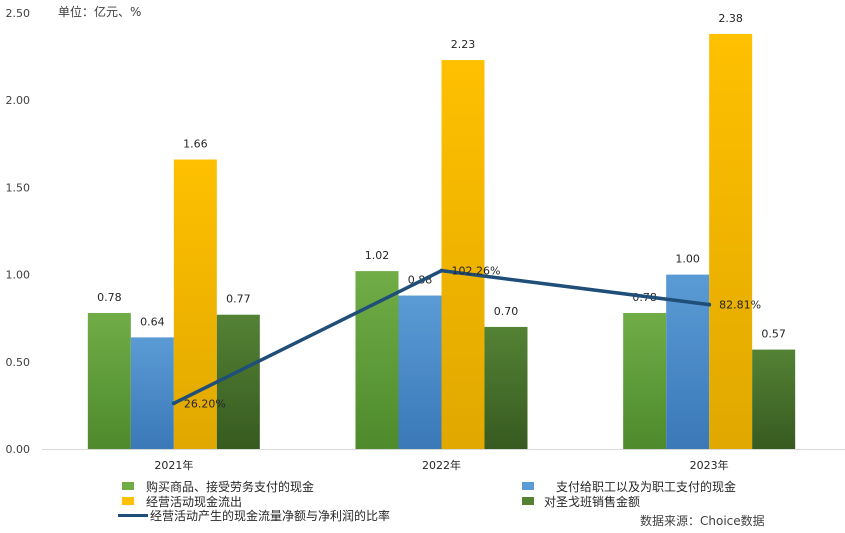  I want to click on y-tick-label: 1.50, so click(18, 187).